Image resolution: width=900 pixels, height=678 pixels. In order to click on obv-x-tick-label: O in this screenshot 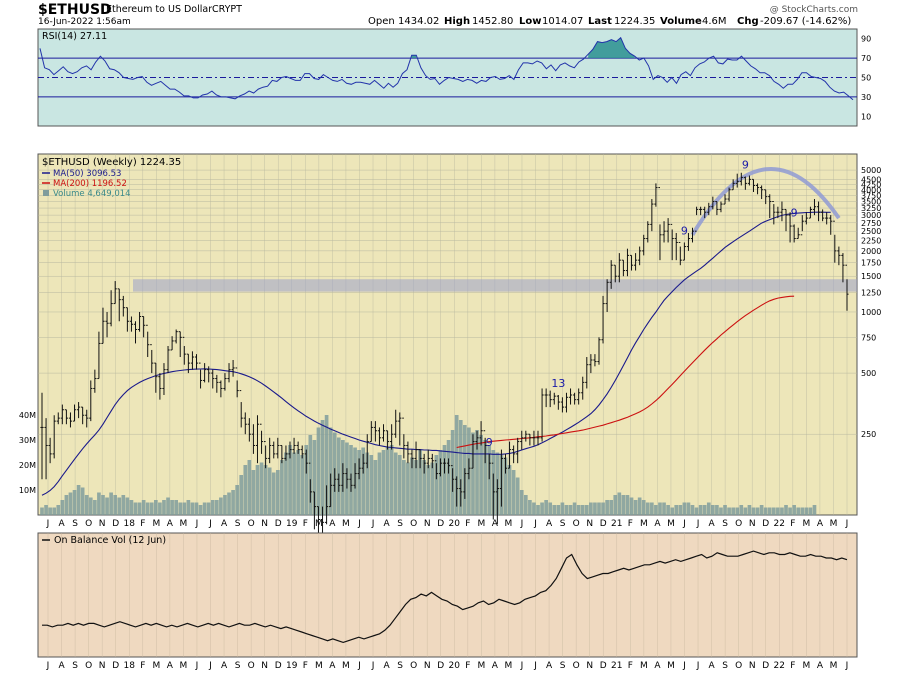, I will do `click(576, 666)`.